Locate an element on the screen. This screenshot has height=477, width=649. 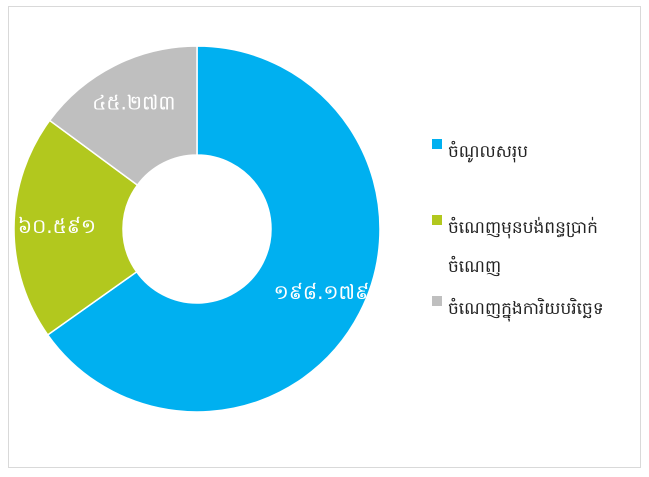
legend-label: ចំណេញមុនបង់ពន្ធប្រាក់ចំណេញ is located at coordinates (523, 247).